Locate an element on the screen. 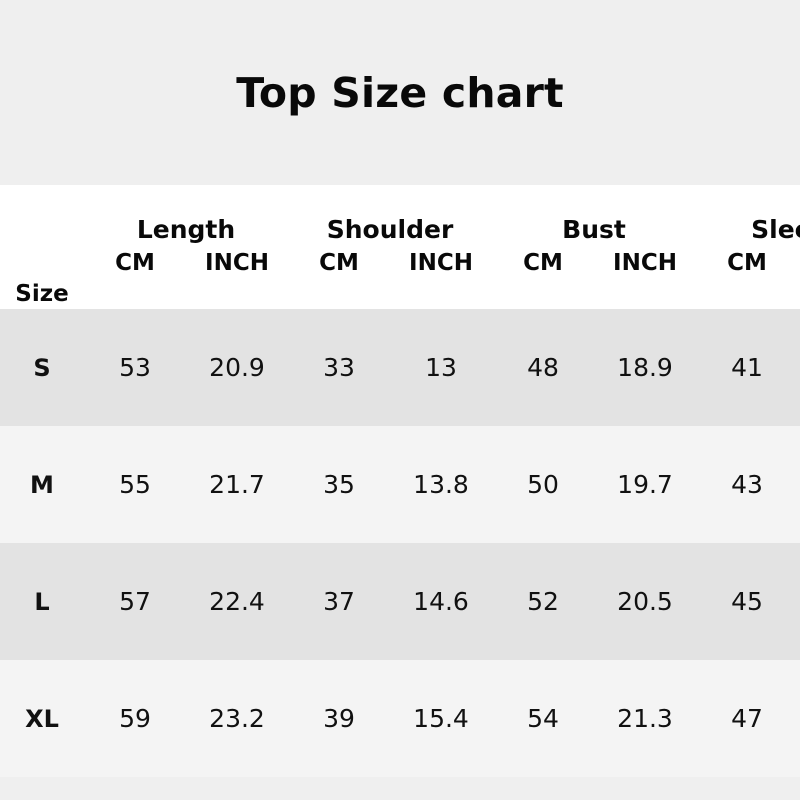  cell-bust-inch: 21.3 is located at coordinates (645, 718).